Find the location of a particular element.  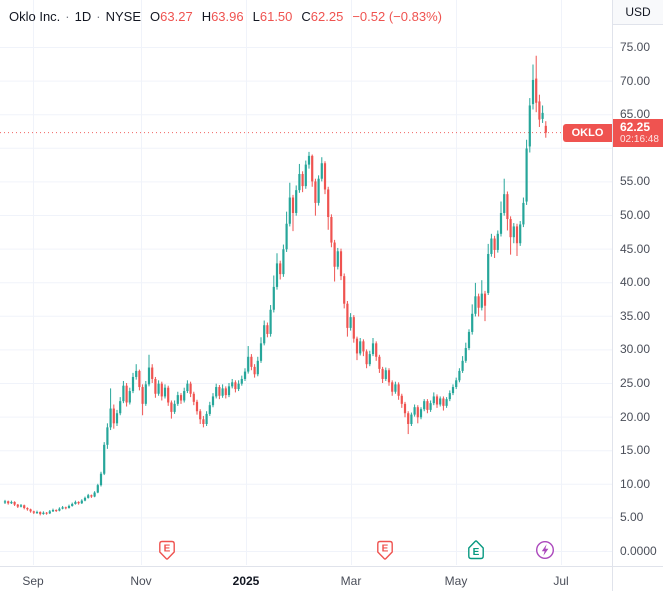

price-tick-label: 55.00 is located at coordinates (635, 181).